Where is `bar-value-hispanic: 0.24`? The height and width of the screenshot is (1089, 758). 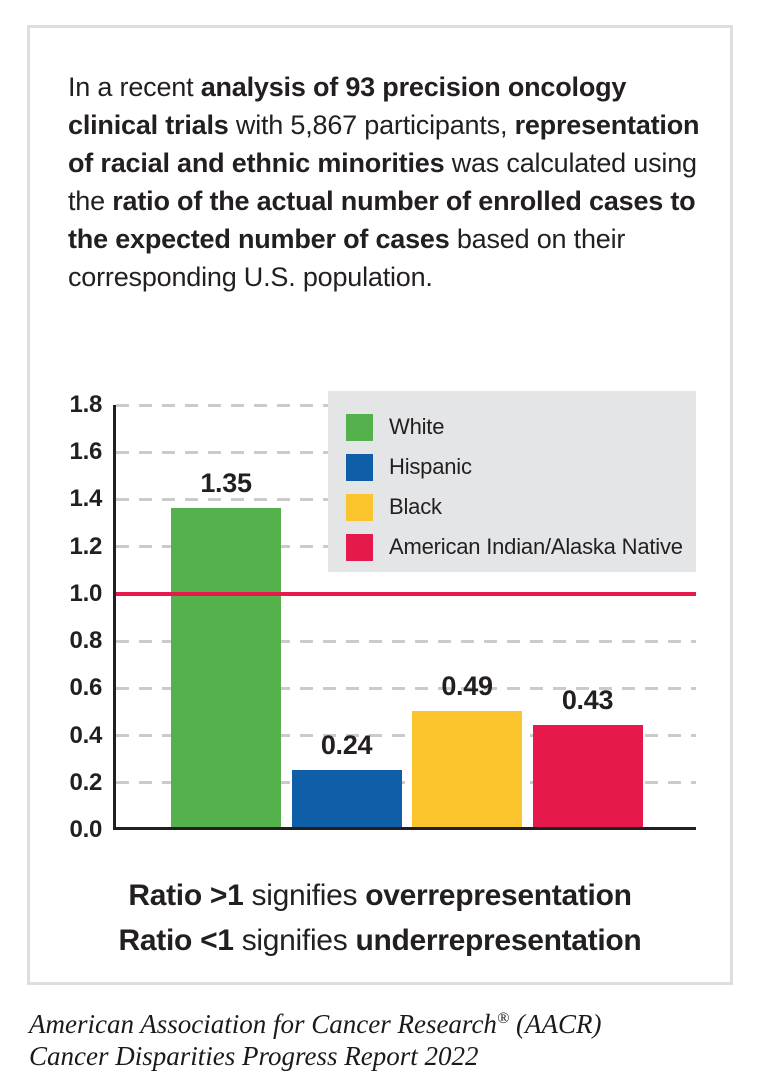 bar-value-hispanic: 0.24 is located at coordinates (346, 745).